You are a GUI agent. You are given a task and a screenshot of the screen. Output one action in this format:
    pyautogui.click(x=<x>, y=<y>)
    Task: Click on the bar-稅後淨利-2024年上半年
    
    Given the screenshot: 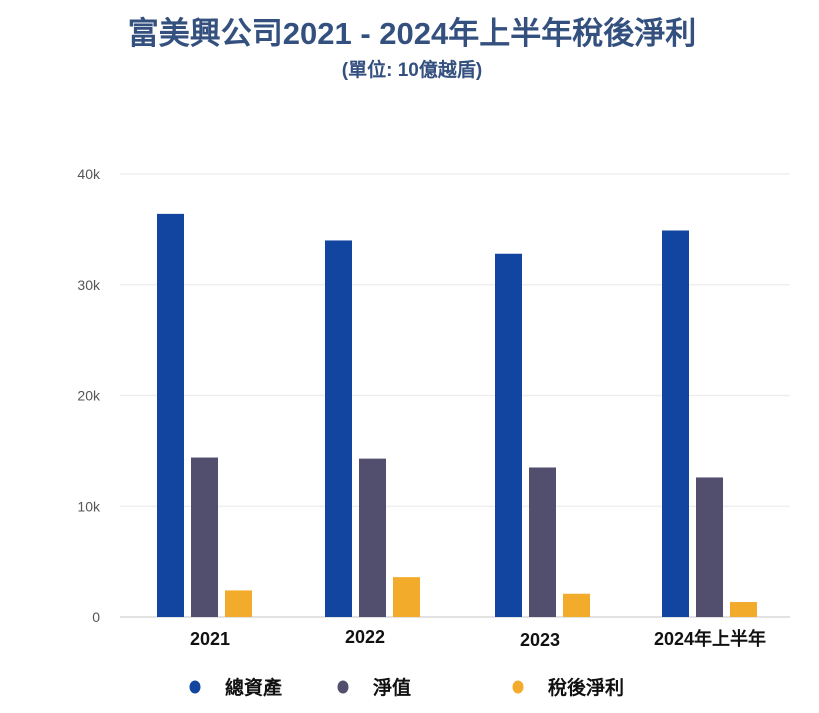 What is the action you would take?
    pyautogui.click(x=743, y=609)
    